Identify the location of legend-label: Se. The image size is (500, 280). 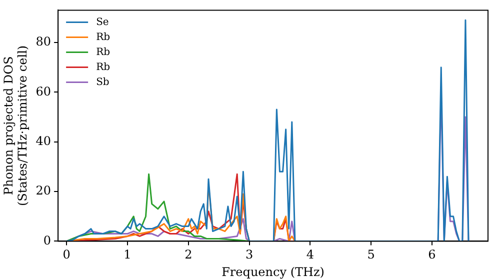
(102, 22).